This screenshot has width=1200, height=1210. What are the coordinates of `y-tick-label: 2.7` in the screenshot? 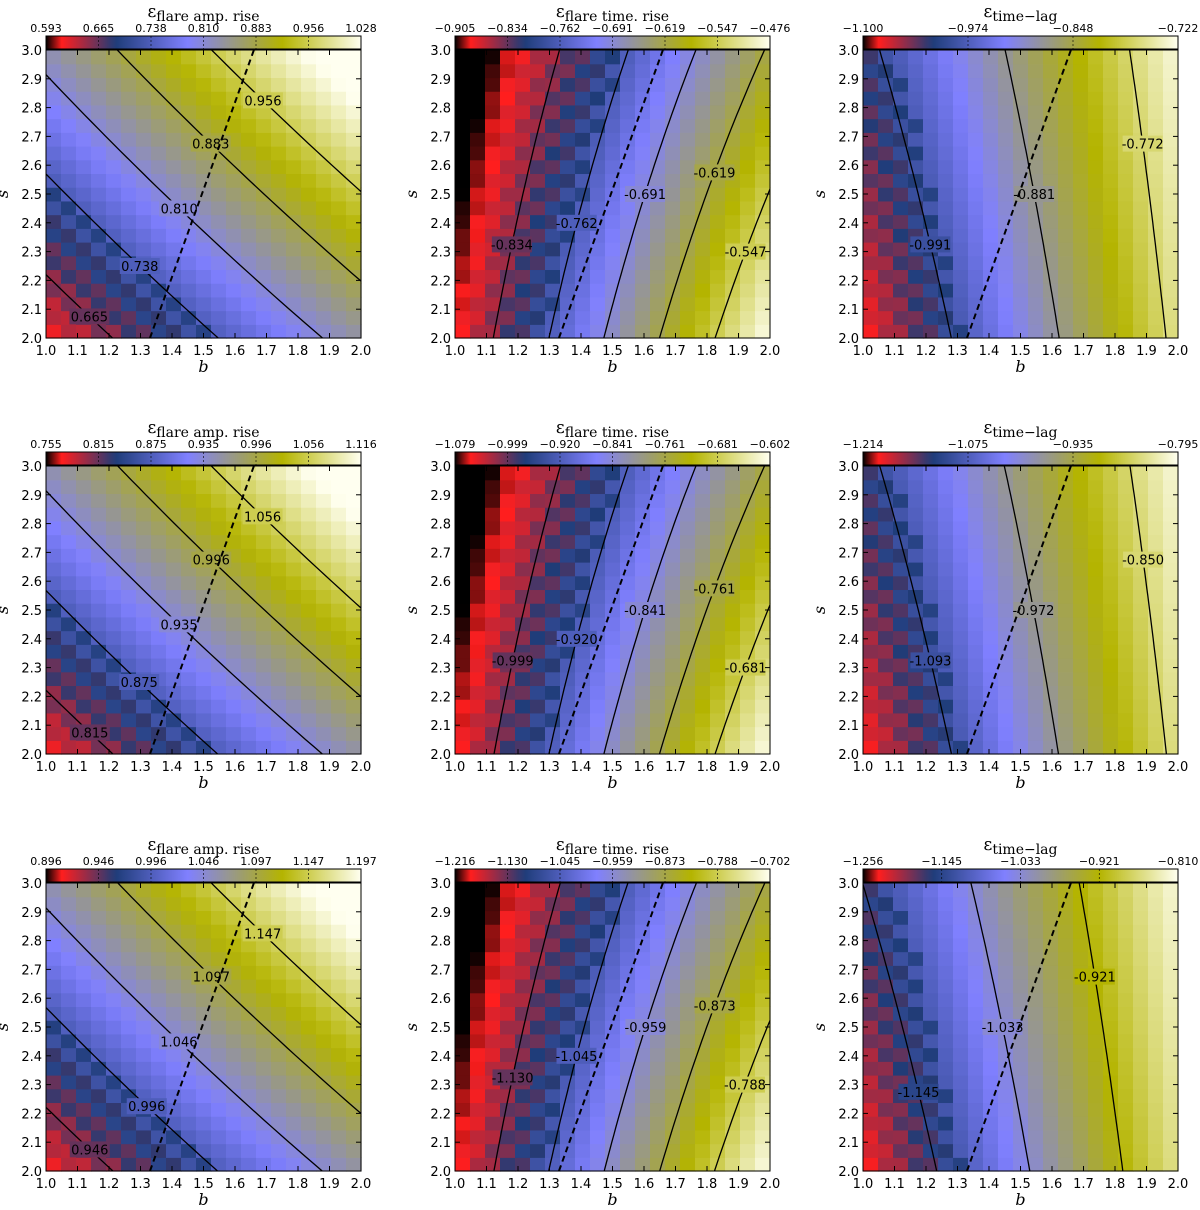 It's located at (848, 553).